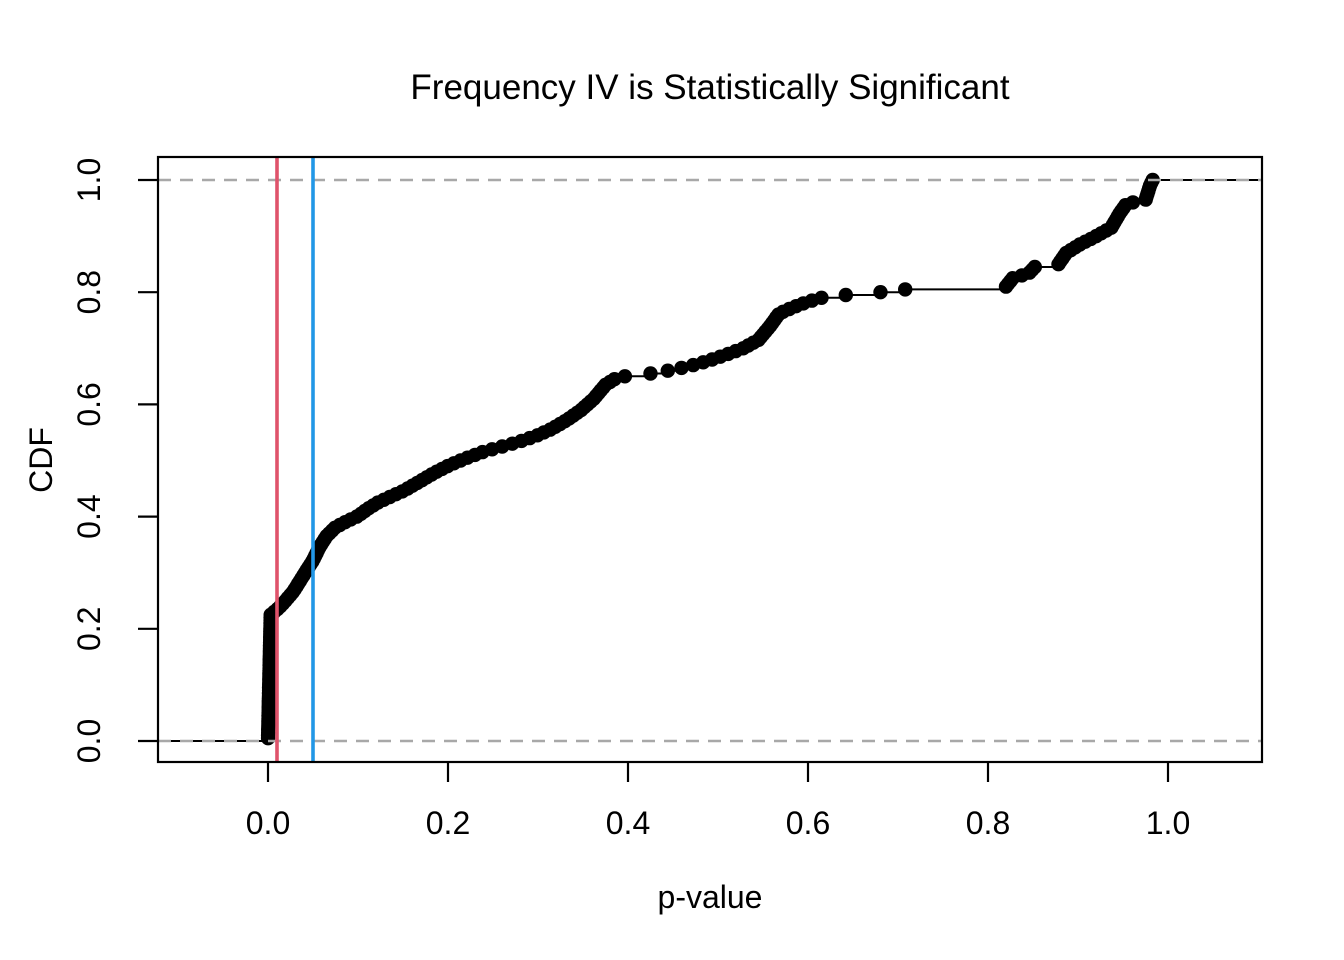 This screenshot has height=960, width=1344. Describe the element at coordinates (114, 460) in the screenshot. I see `y-axis-ticks: 0.0 0.2 0.4 0.6 0.8 1.0` at that location.